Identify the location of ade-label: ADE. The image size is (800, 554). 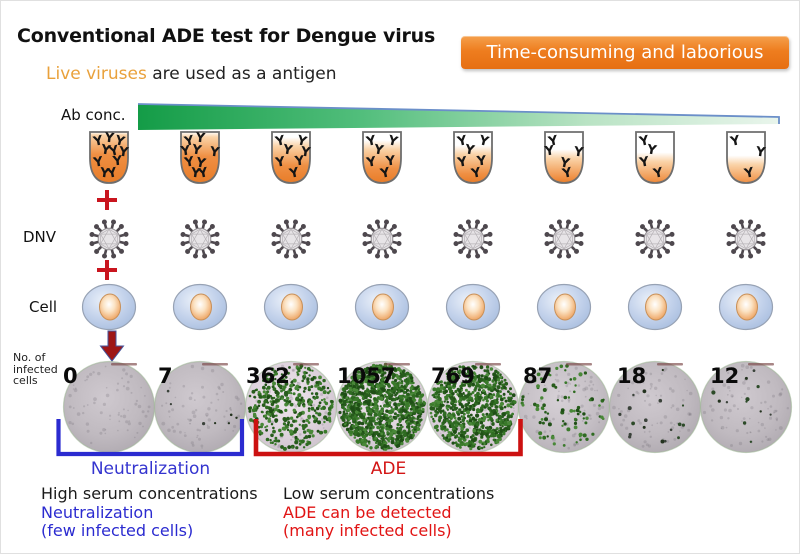
(388, 469).